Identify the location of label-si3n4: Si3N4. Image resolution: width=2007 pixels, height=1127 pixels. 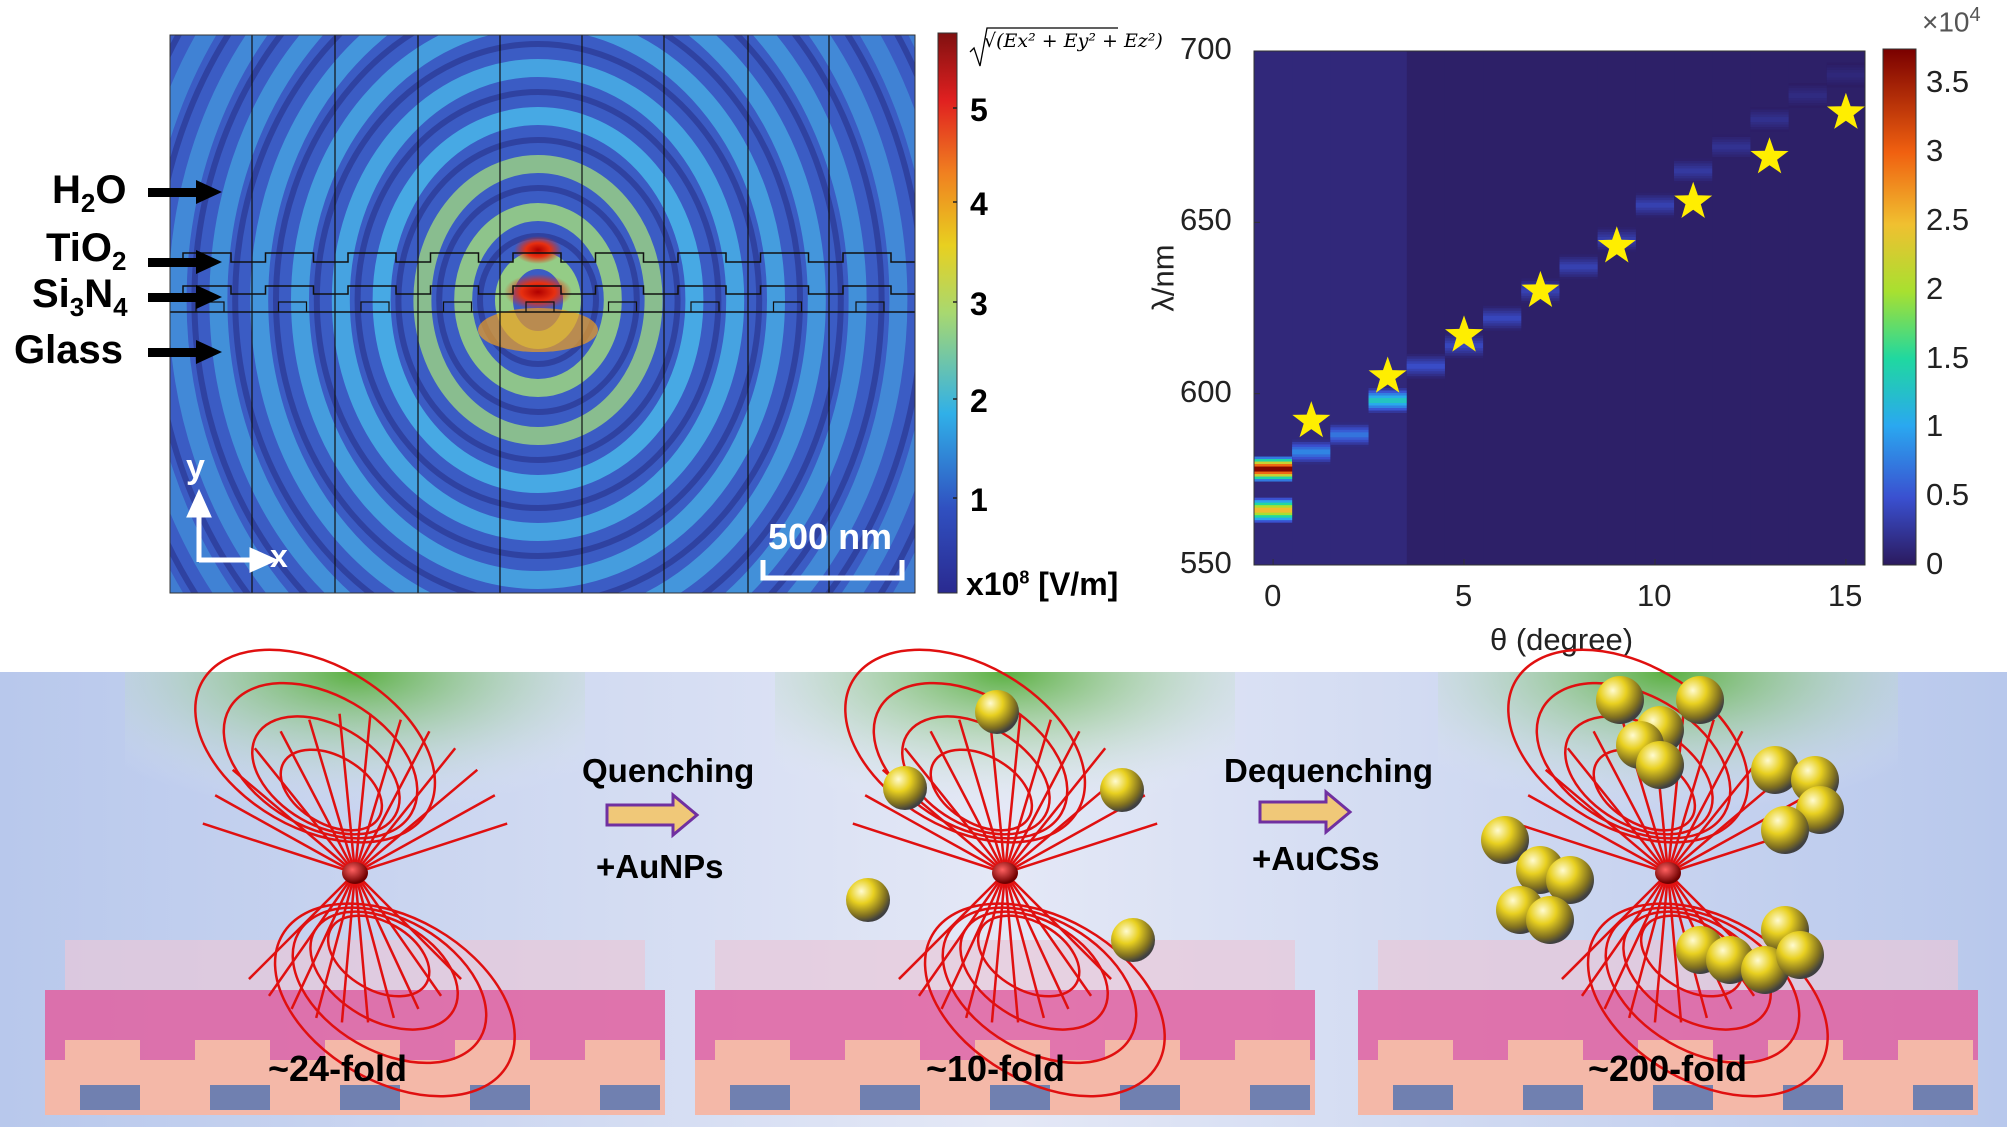
(80, 297).